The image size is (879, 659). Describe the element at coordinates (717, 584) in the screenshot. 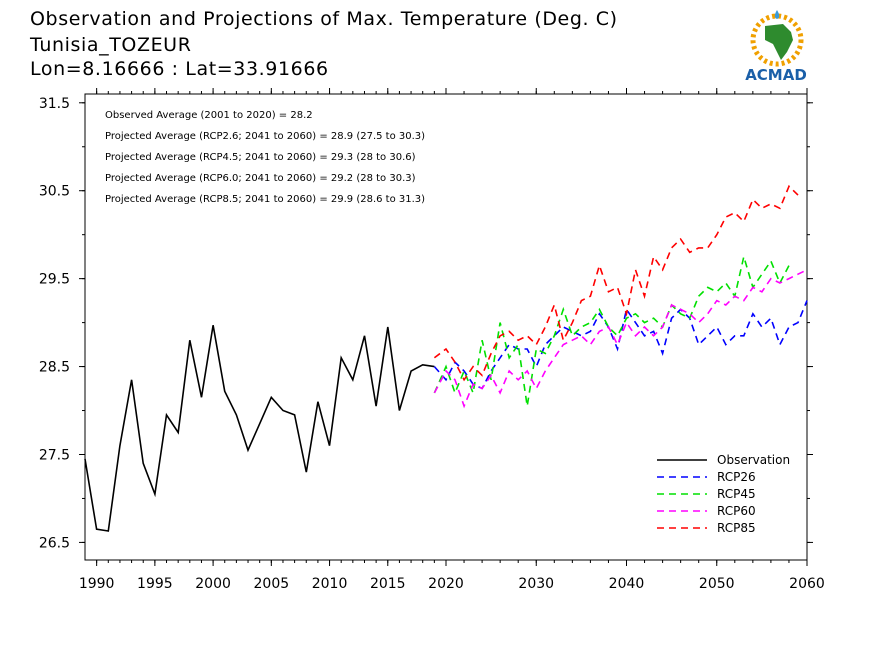

I see `x-tick-label: 2050` at that location.